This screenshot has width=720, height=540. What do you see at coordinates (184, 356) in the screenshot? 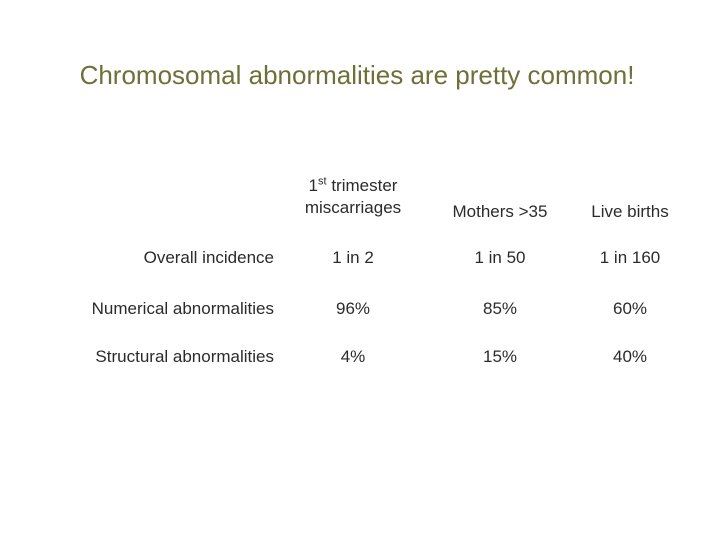
I see `row-label: Structural abnormalities` at bounding box center [184, 356].